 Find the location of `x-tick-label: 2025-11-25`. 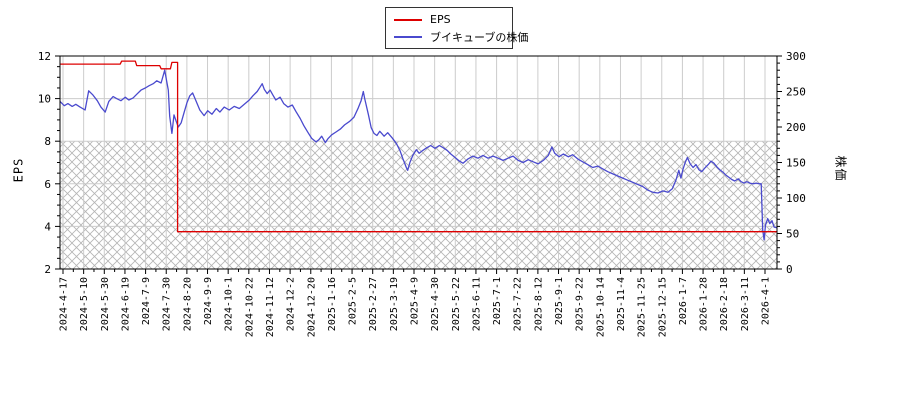

x-tick-label: 2025-11-25 is located at coordinates (642, 307).